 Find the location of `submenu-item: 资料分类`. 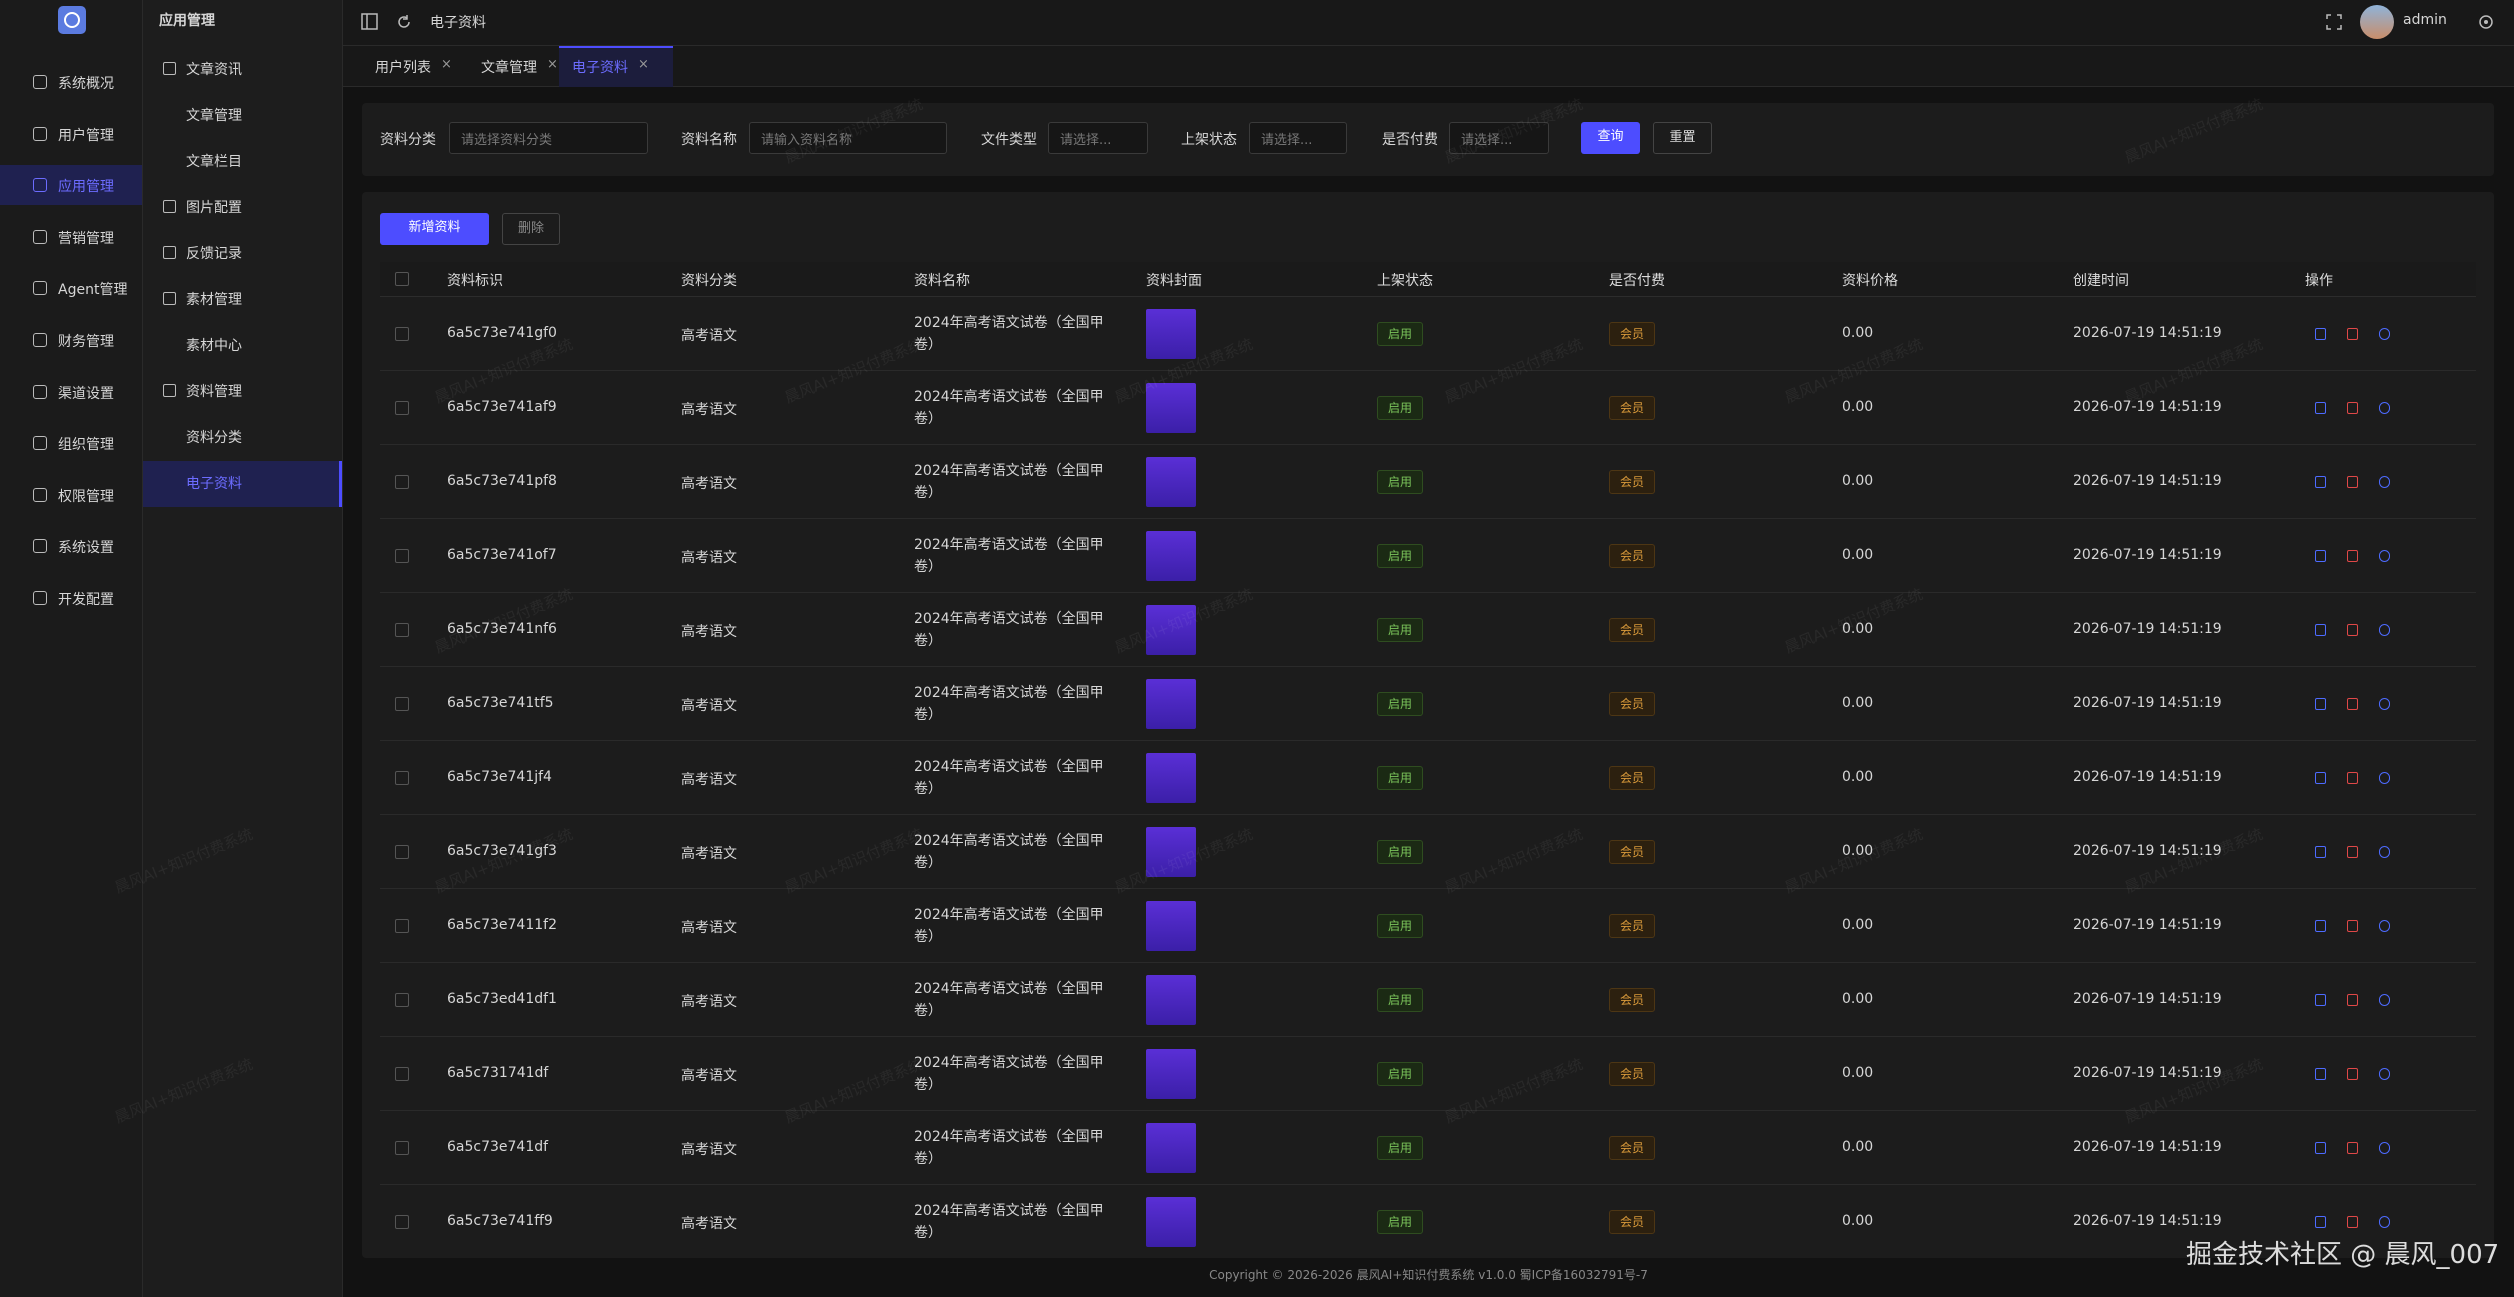

submenu-item: 资料分类 is located at coordinates (214, 438).